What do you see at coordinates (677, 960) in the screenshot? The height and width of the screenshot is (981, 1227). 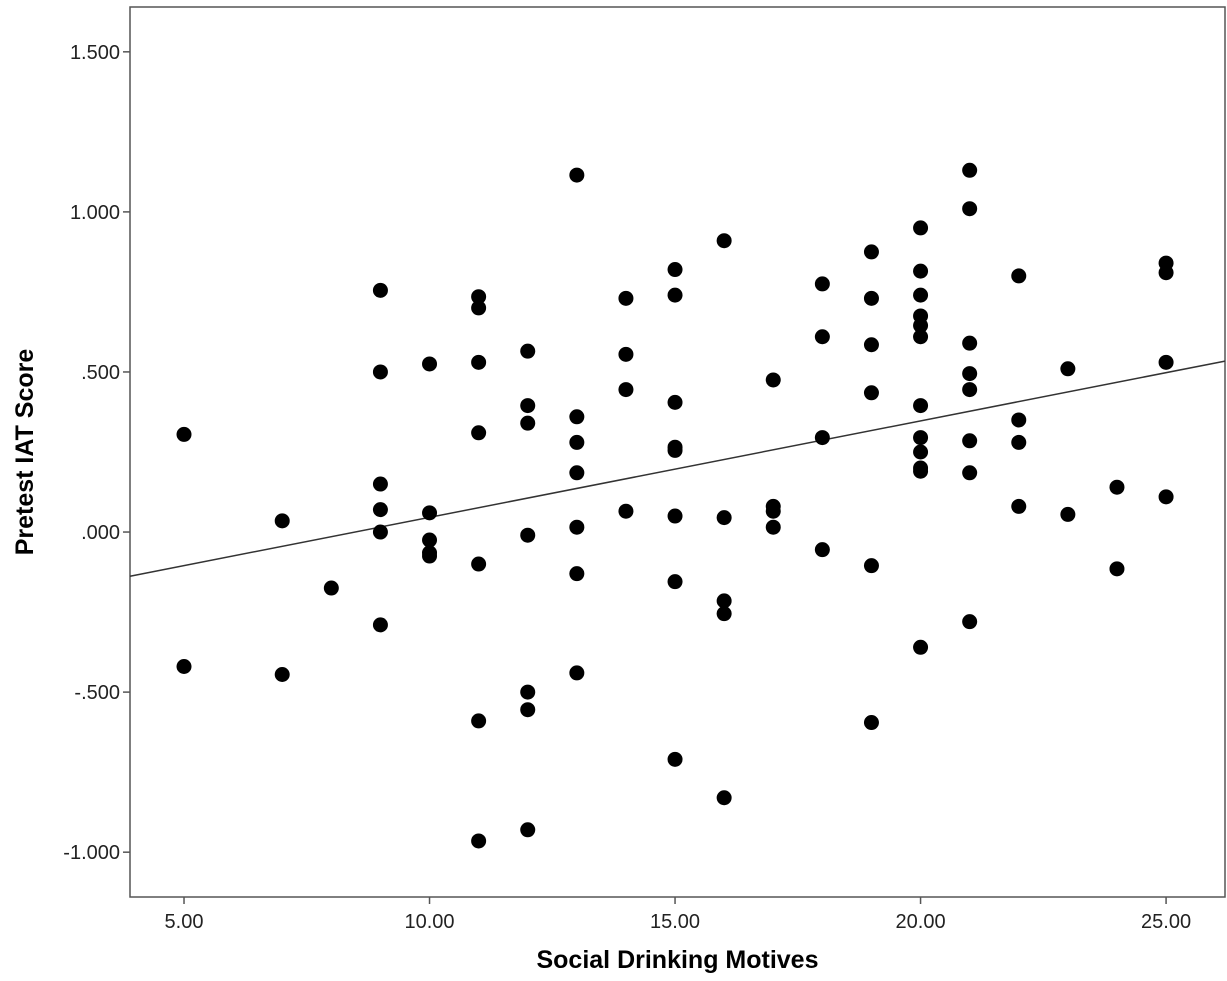 I see `x-axis-title: Social Drinking Motives` at bounding box center [677, 960].